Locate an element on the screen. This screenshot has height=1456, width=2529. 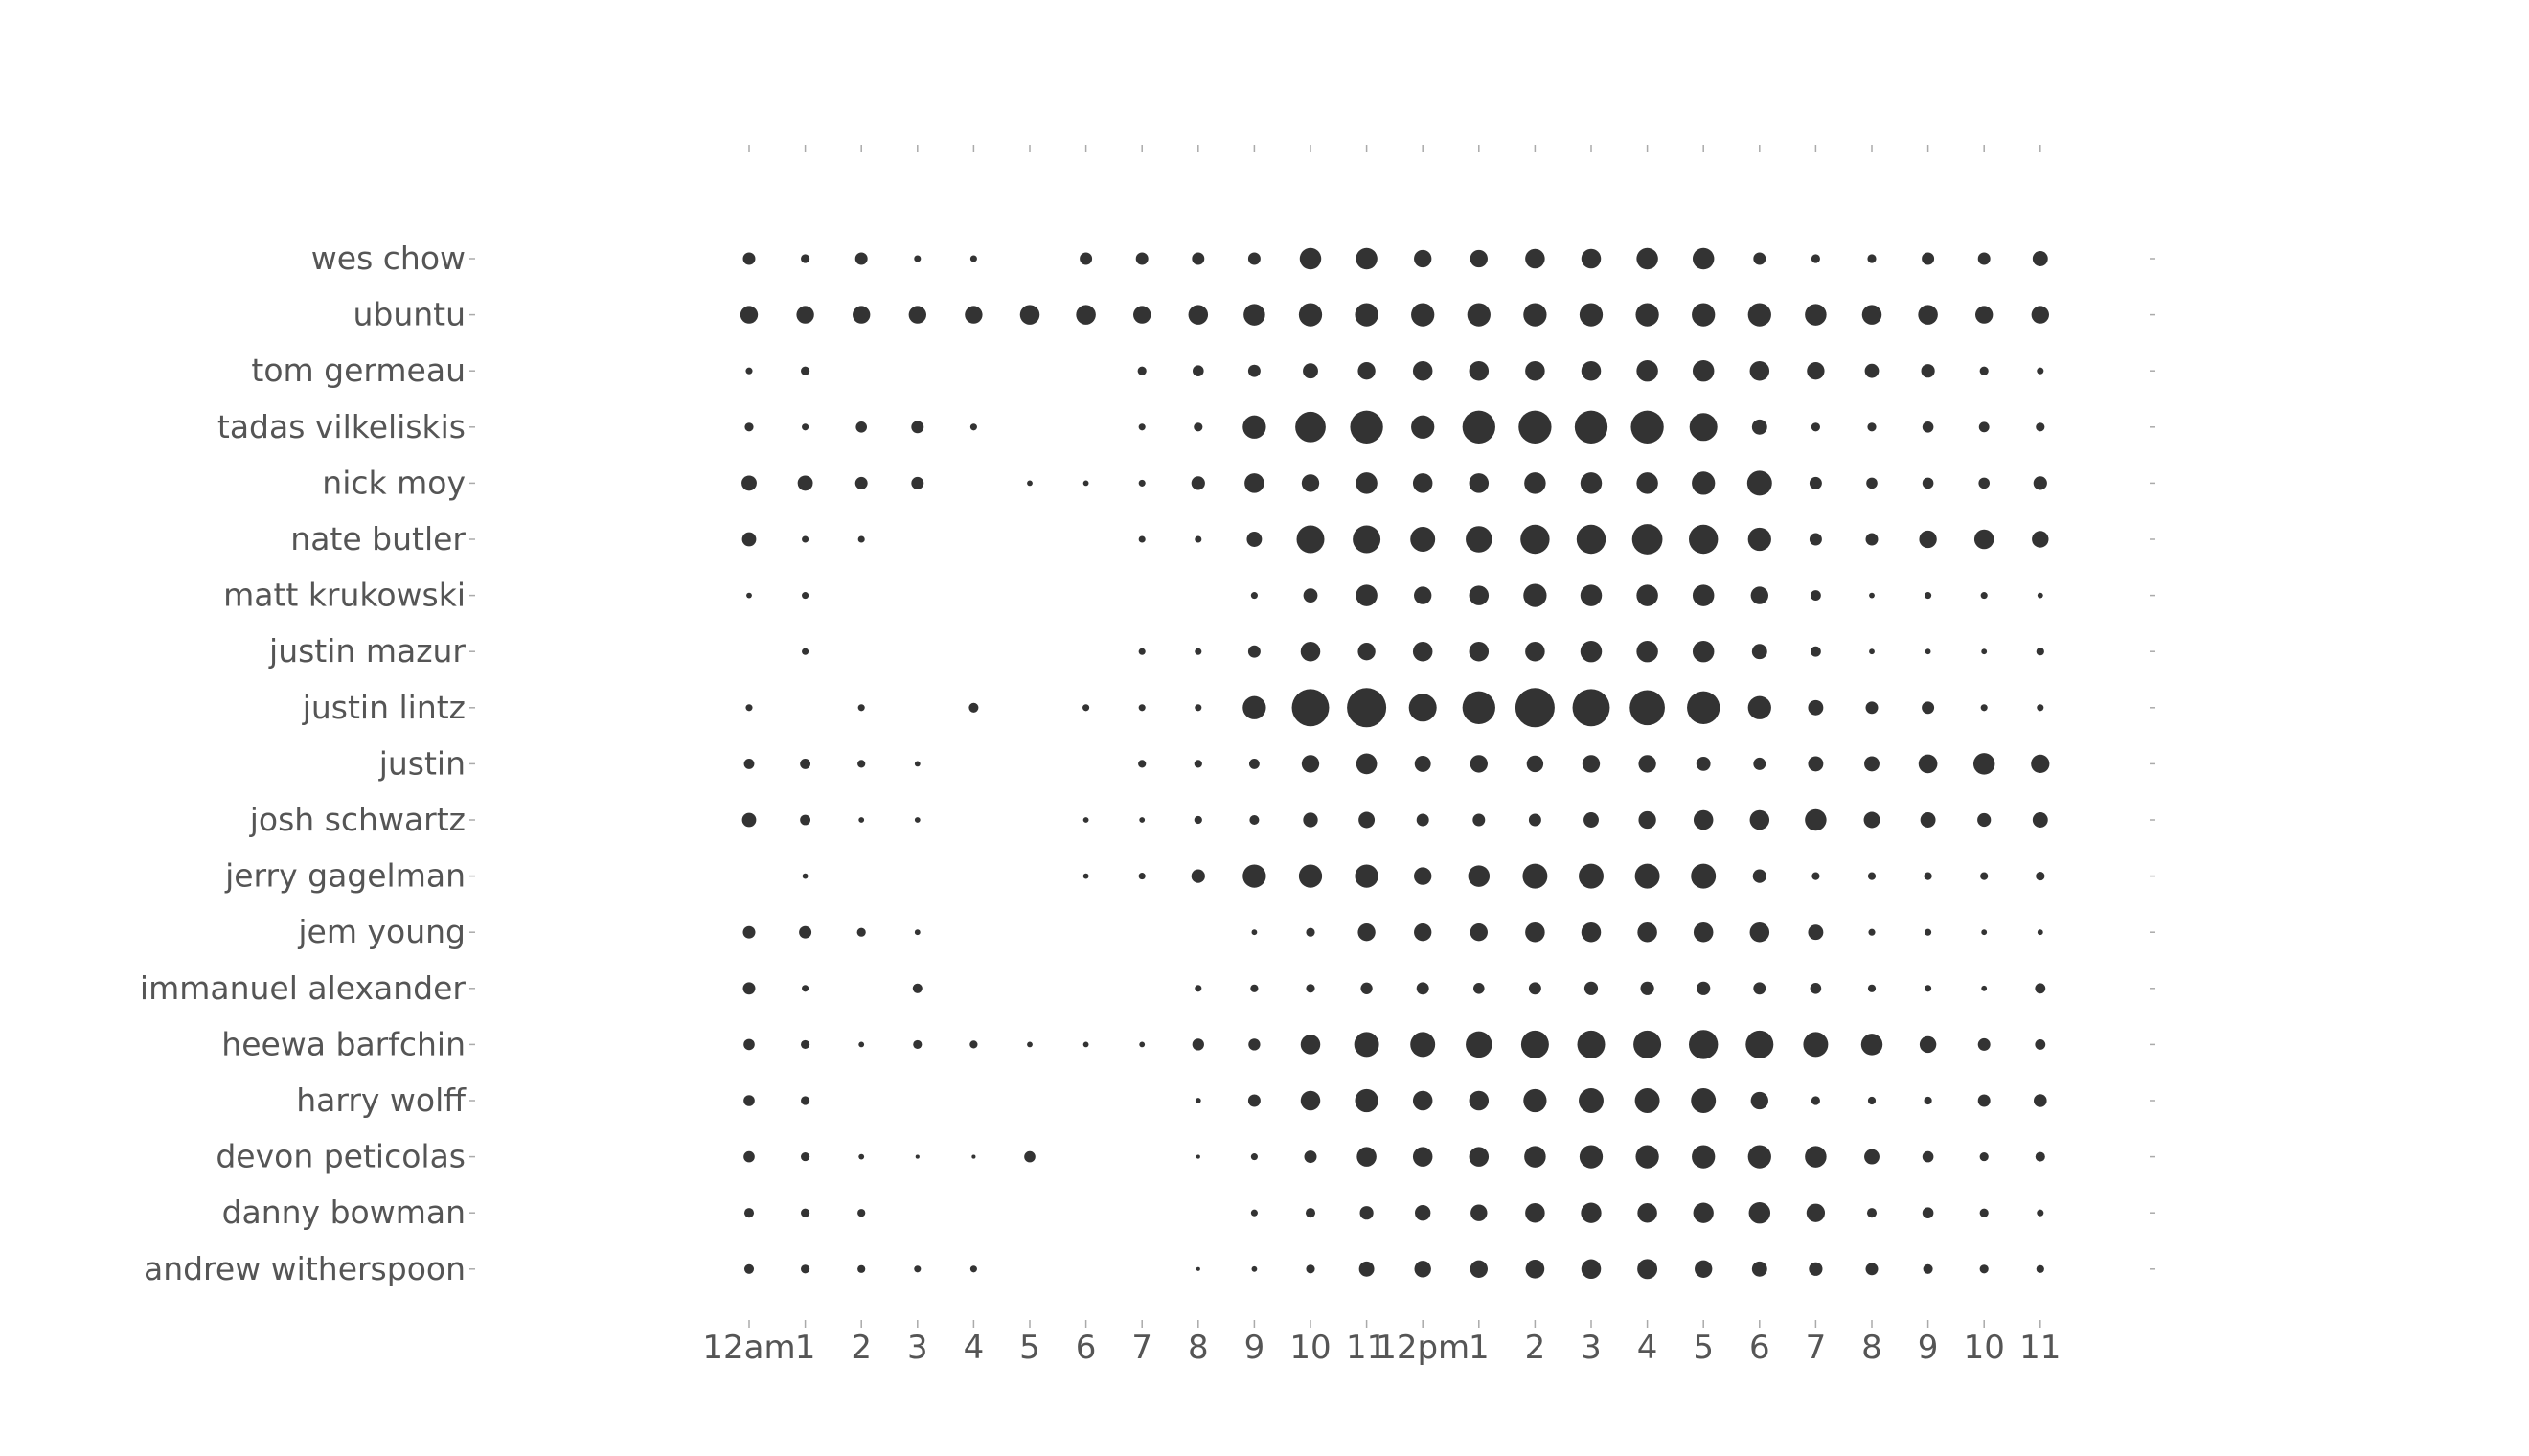
x-tick-label: 1 is located at coordinates (805, 1348).